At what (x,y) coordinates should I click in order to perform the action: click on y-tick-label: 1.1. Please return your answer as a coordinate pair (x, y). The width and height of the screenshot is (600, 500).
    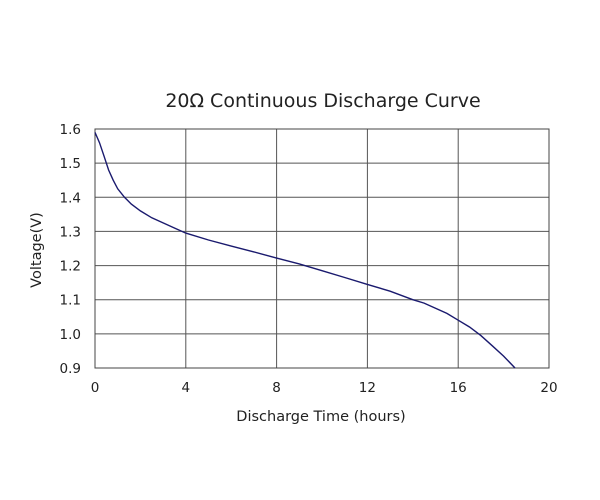
    Looking at the image, I should click on (70, 301).